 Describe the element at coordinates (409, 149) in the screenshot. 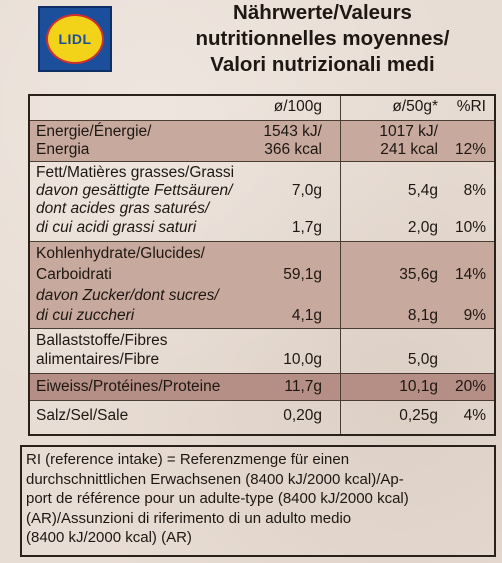

I see `energy-kcal-50g: 241 kcal` at that location.